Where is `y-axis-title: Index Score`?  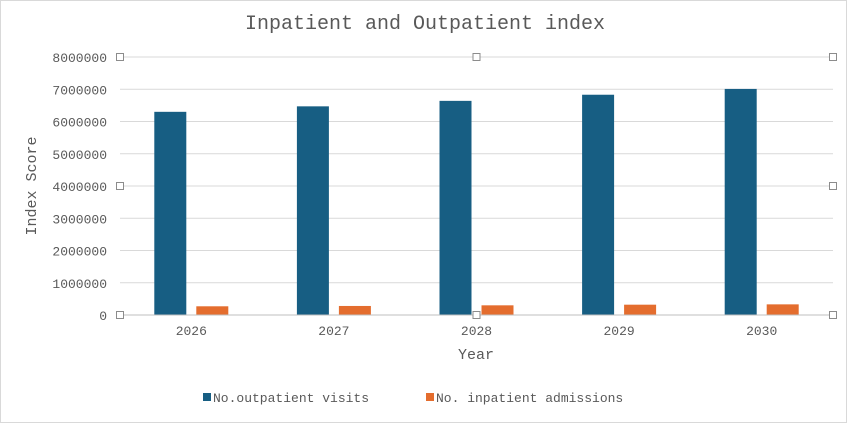 y-axis-title: Index Score is located at coordinates (32, 185).